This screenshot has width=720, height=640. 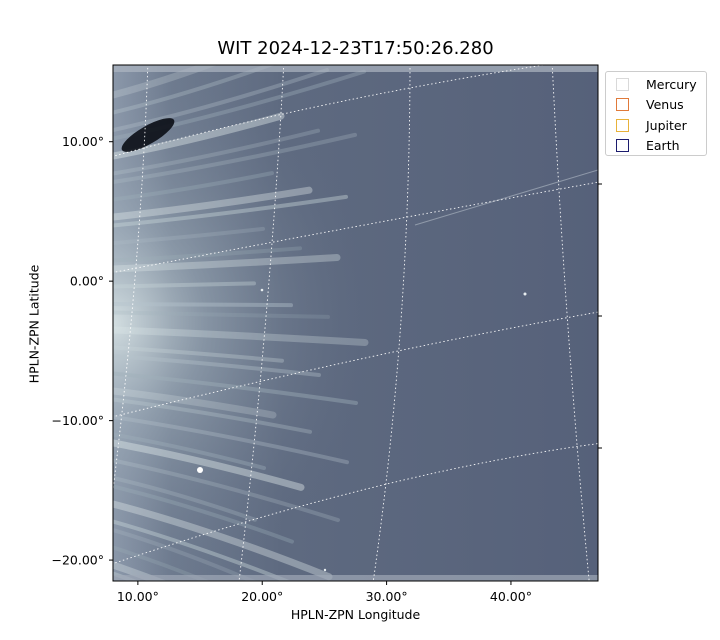 I want to click on y-tick-label: −10.00°, so click(x=77, y=420).